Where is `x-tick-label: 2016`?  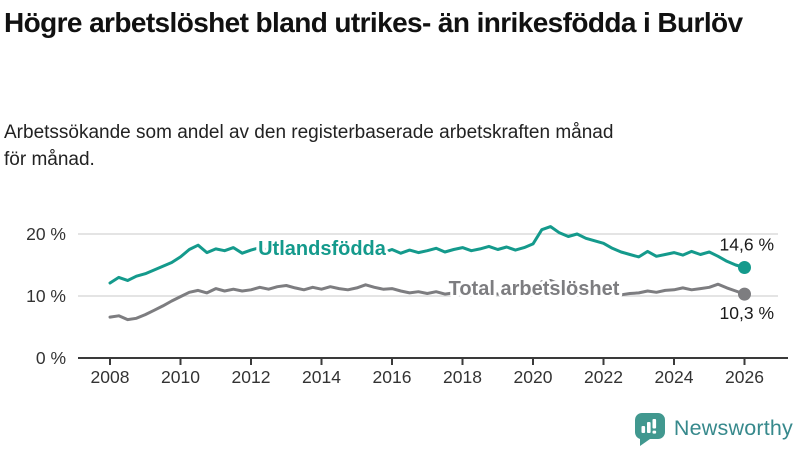 x-tick-label: 2016 is located at coordinates (392, 377).